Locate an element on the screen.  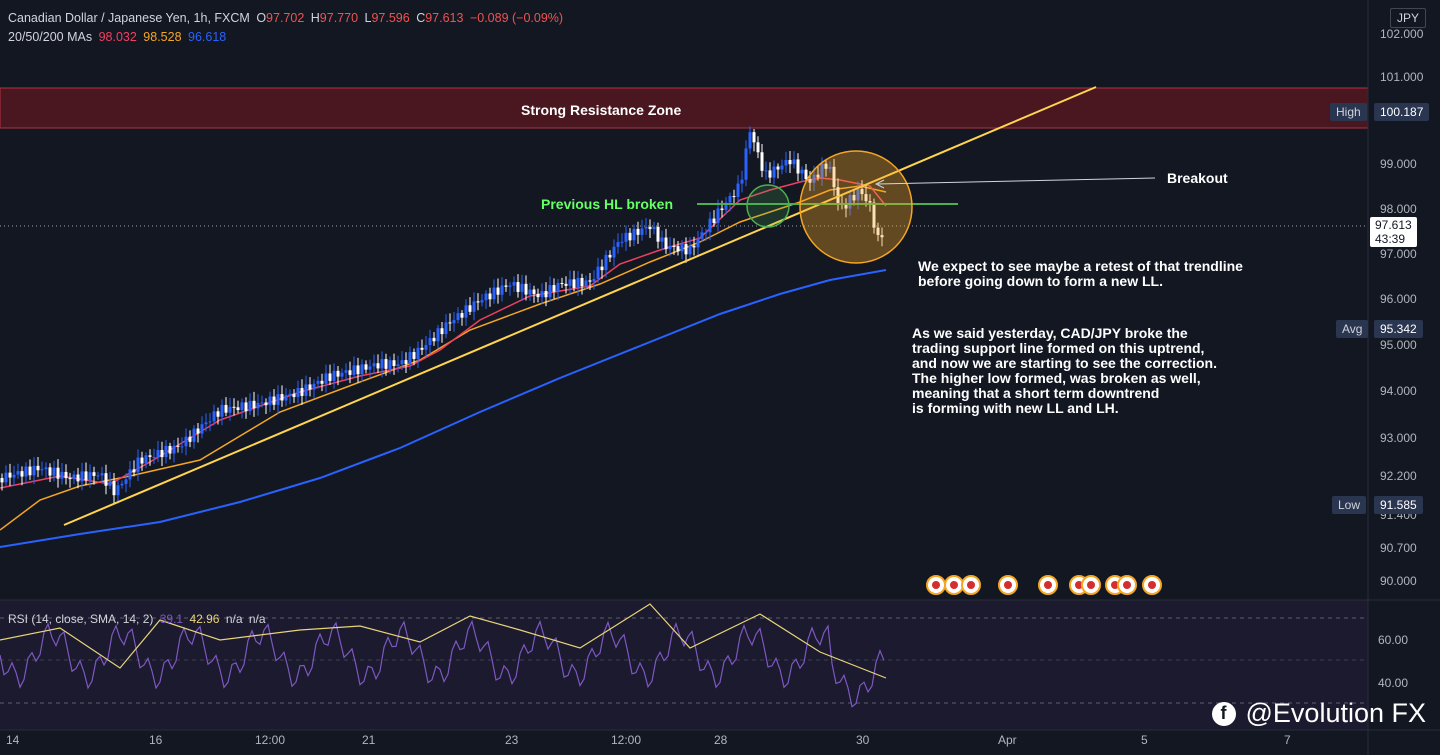
open-label: O is located at coordinates (261, 18).